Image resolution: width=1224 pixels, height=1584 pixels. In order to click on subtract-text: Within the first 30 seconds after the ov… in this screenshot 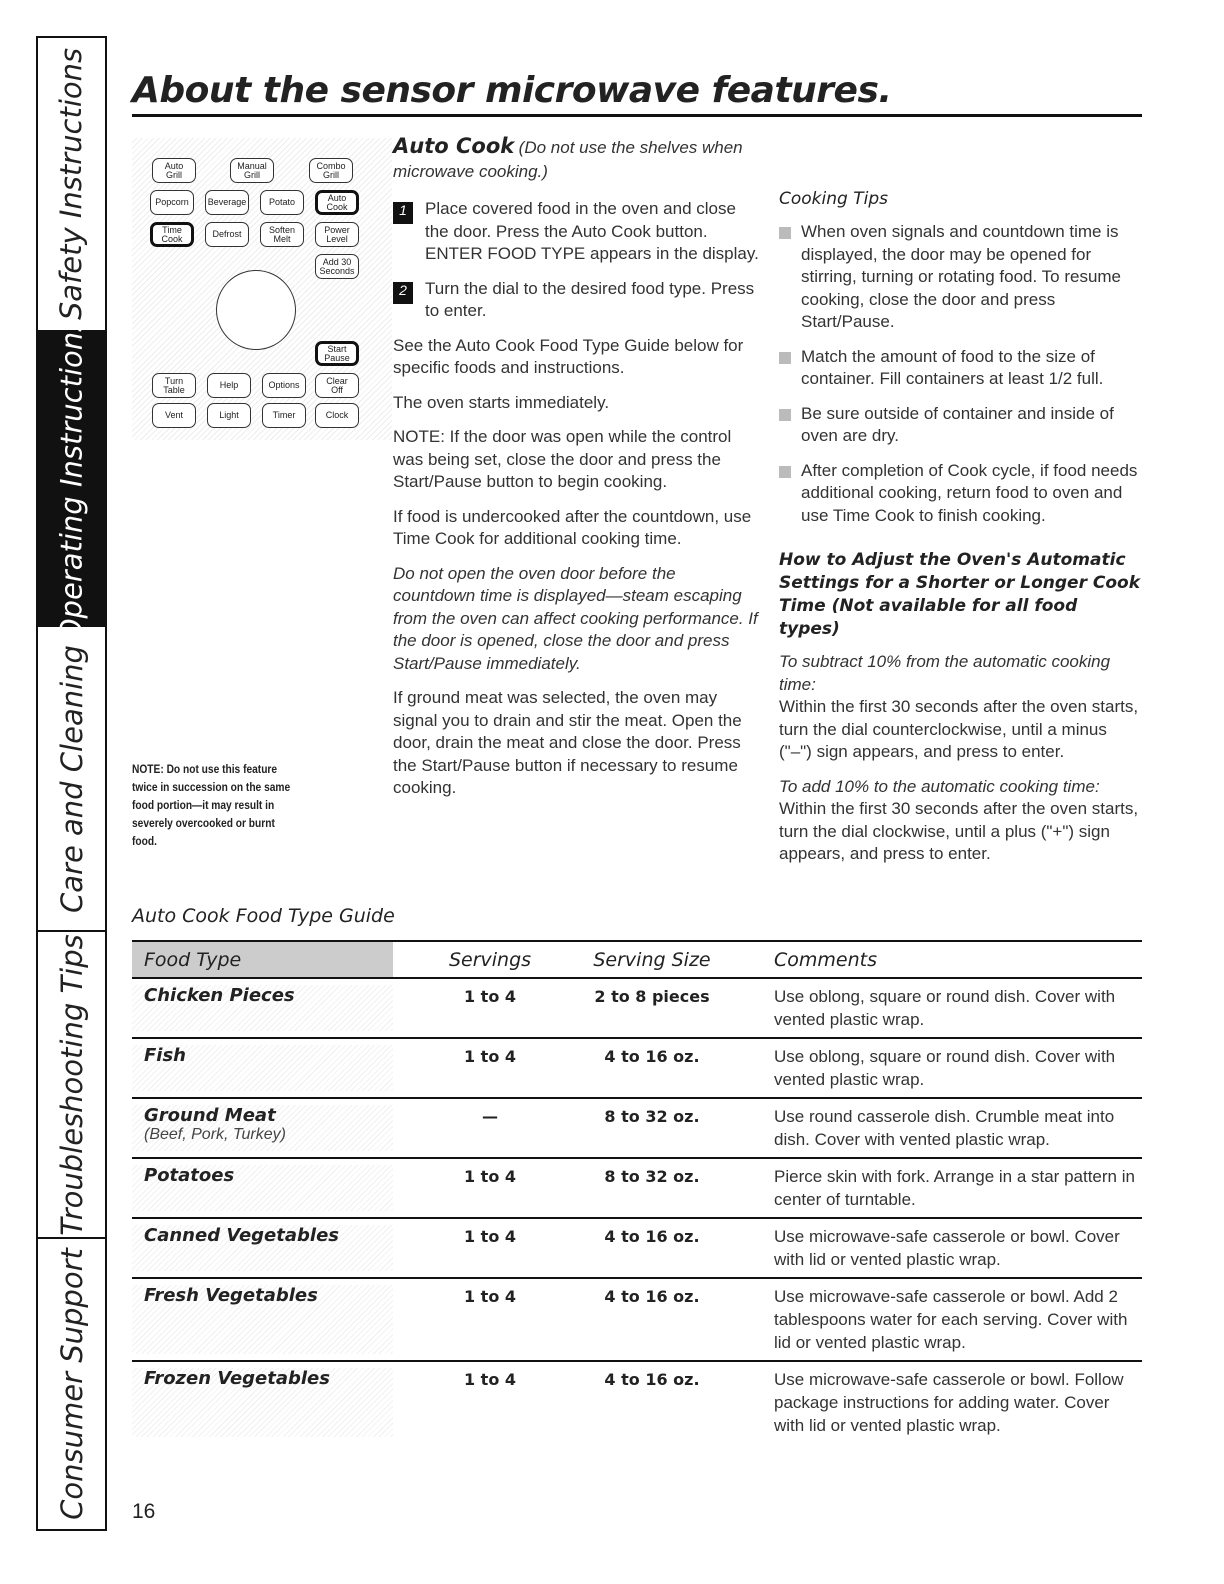, I will do `click(959, 729)`.